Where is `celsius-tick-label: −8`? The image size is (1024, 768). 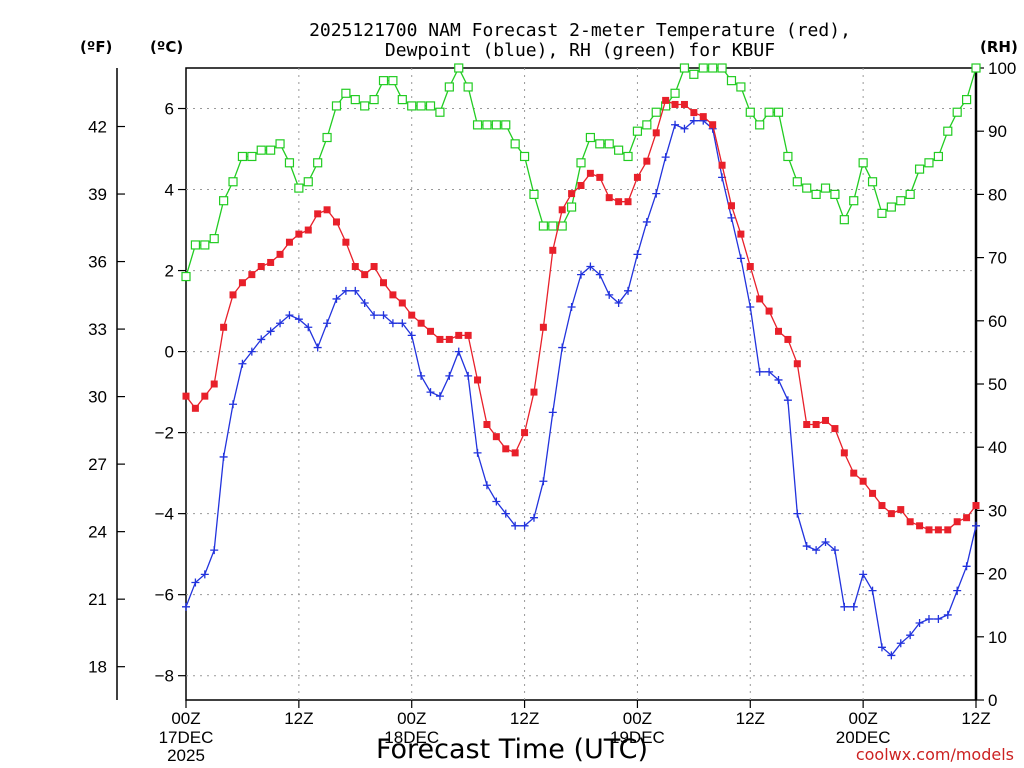 celsius-tick-label: −8 is located at coordinates (164, 676).